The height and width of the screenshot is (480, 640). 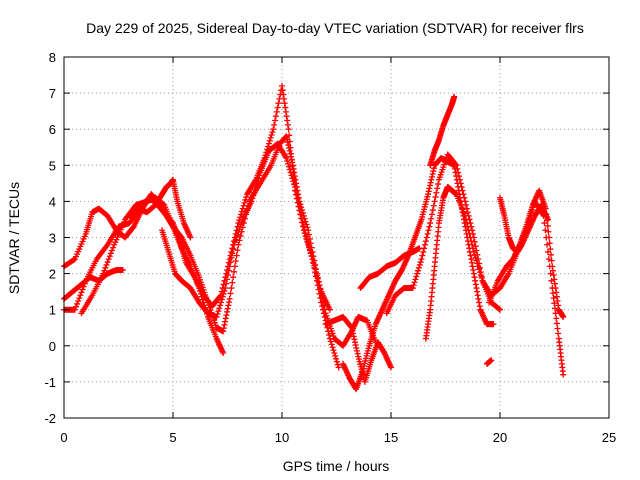 What do you see at coordinates (52, 129) in the screenshot?
I see `y-tick-label: 6` at bounding box center [52, 129].